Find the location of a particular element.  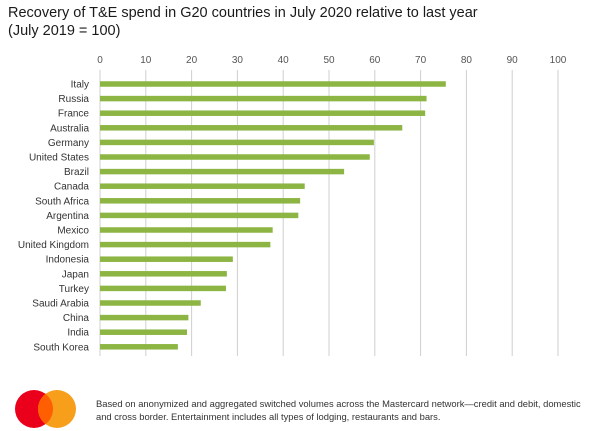

logo-overlap is located at coordinates (45, 409).